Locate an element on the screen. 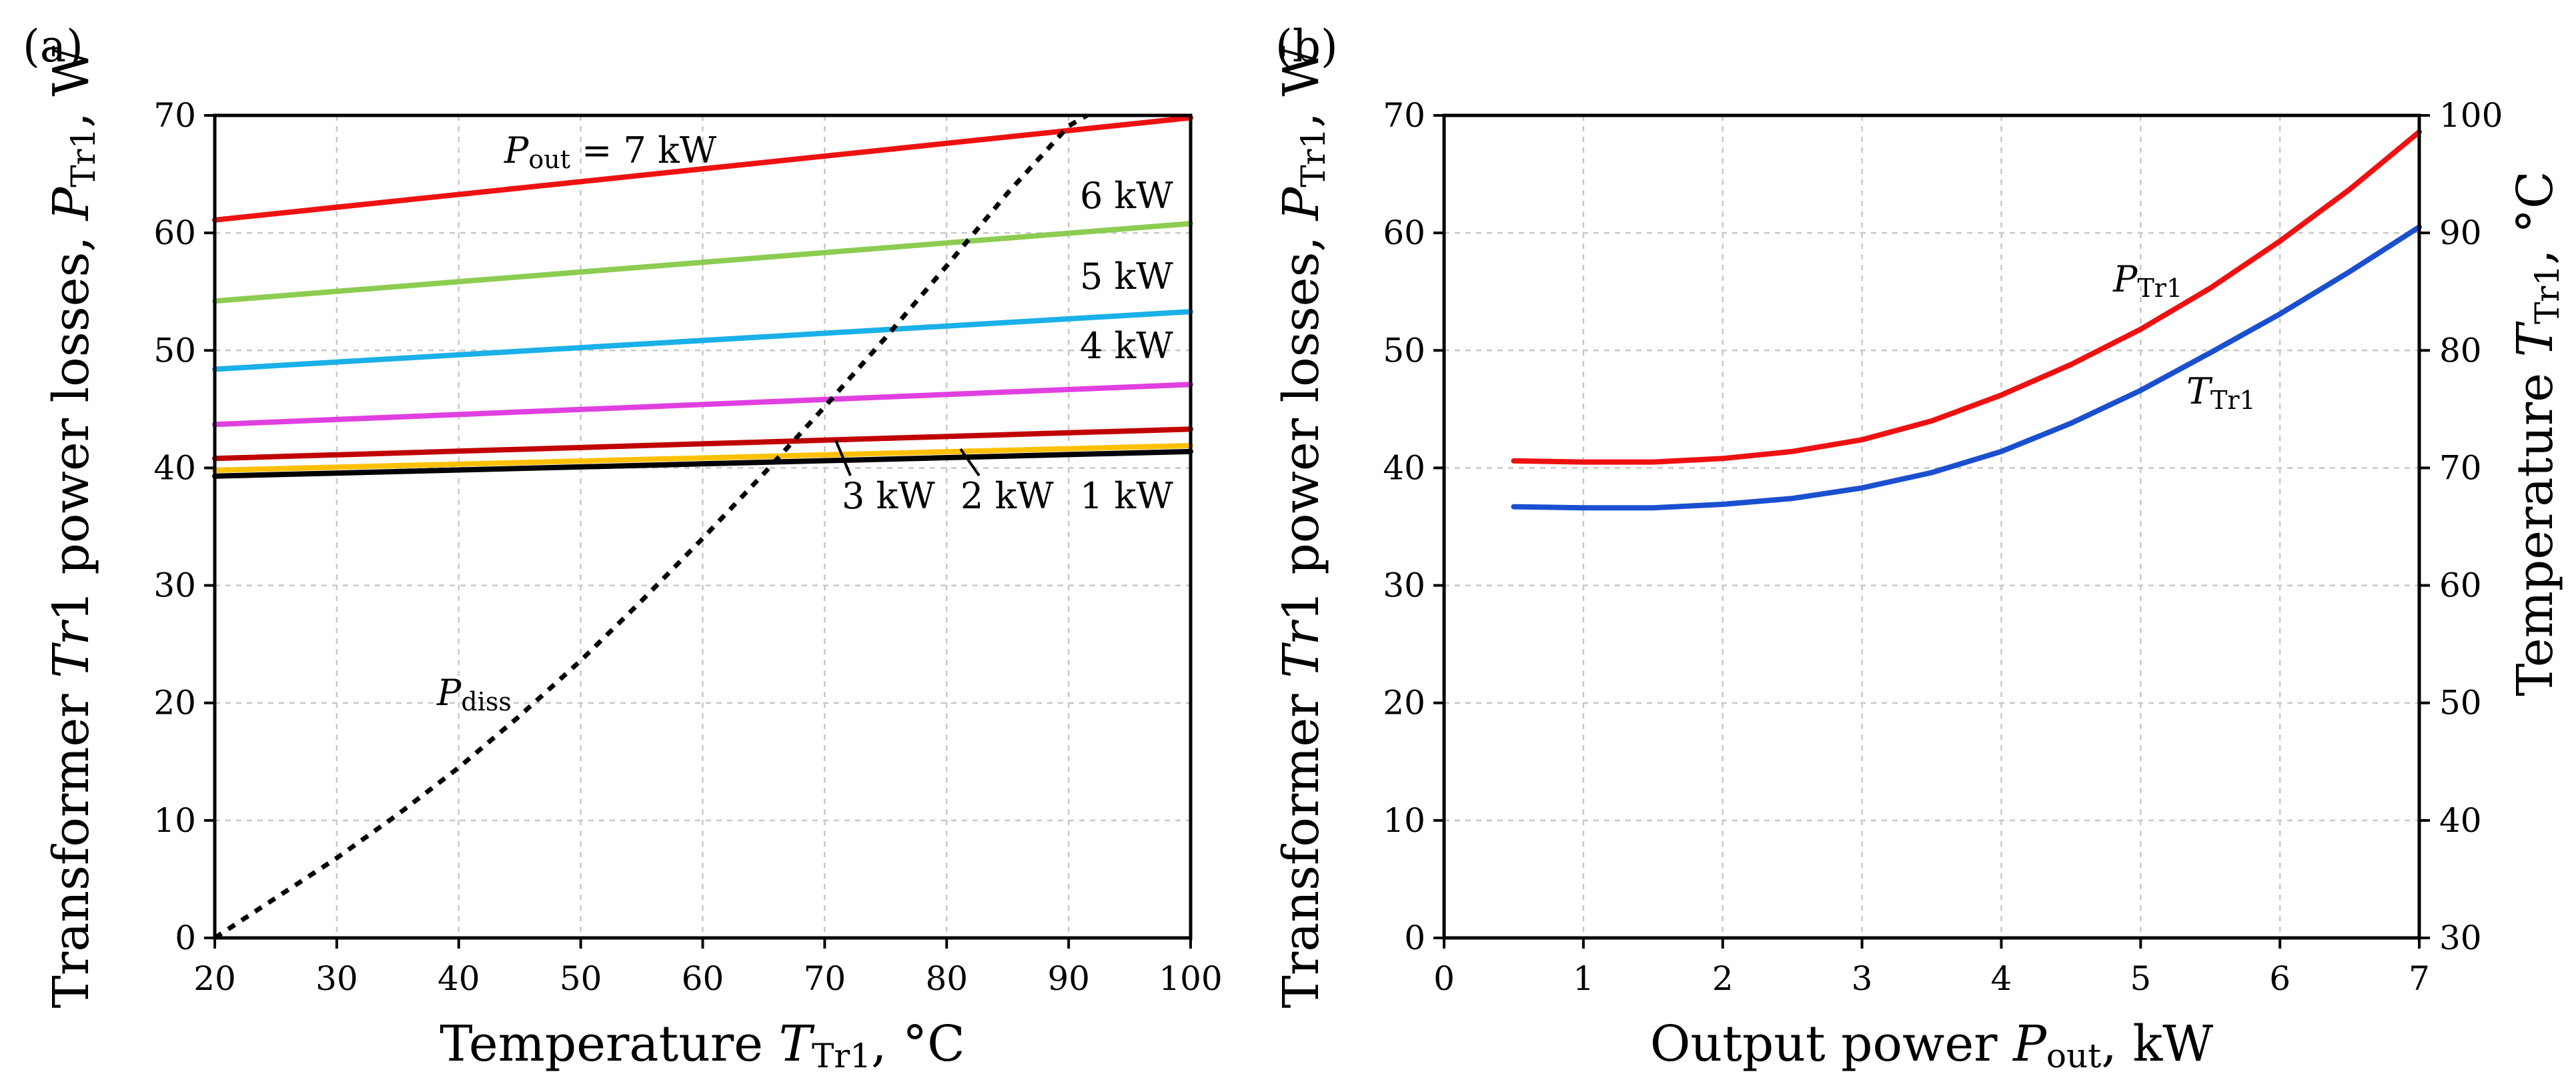  series-line-6-kw is located at coordinates (703, 262).